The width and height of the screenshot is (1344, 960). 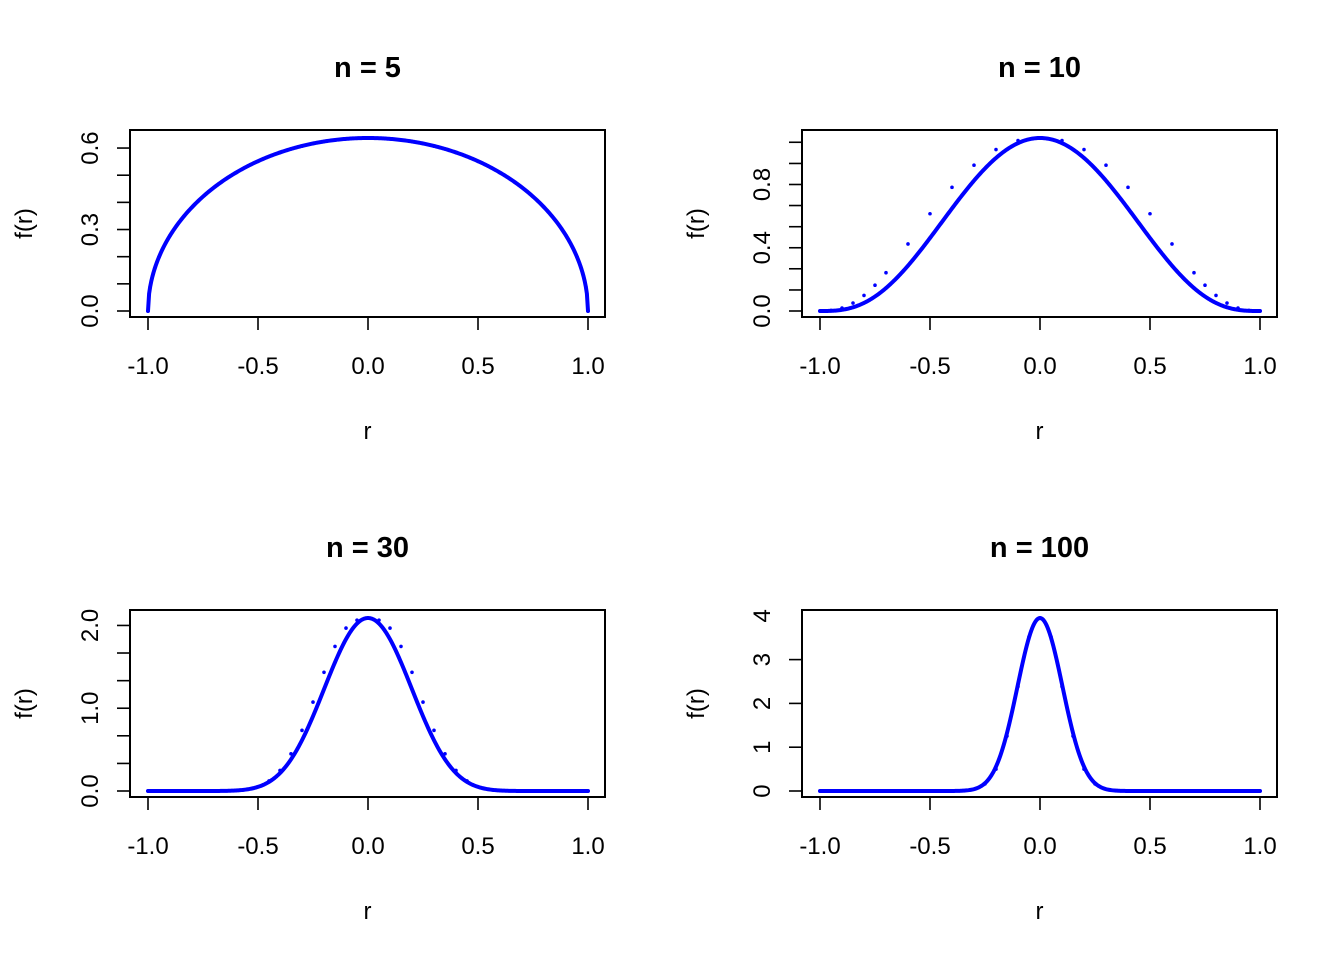 What do you see at coordinates (762, 184) in the screenshot?
I see `y-tick-label: 0.8` at bounding box center [762, 184].